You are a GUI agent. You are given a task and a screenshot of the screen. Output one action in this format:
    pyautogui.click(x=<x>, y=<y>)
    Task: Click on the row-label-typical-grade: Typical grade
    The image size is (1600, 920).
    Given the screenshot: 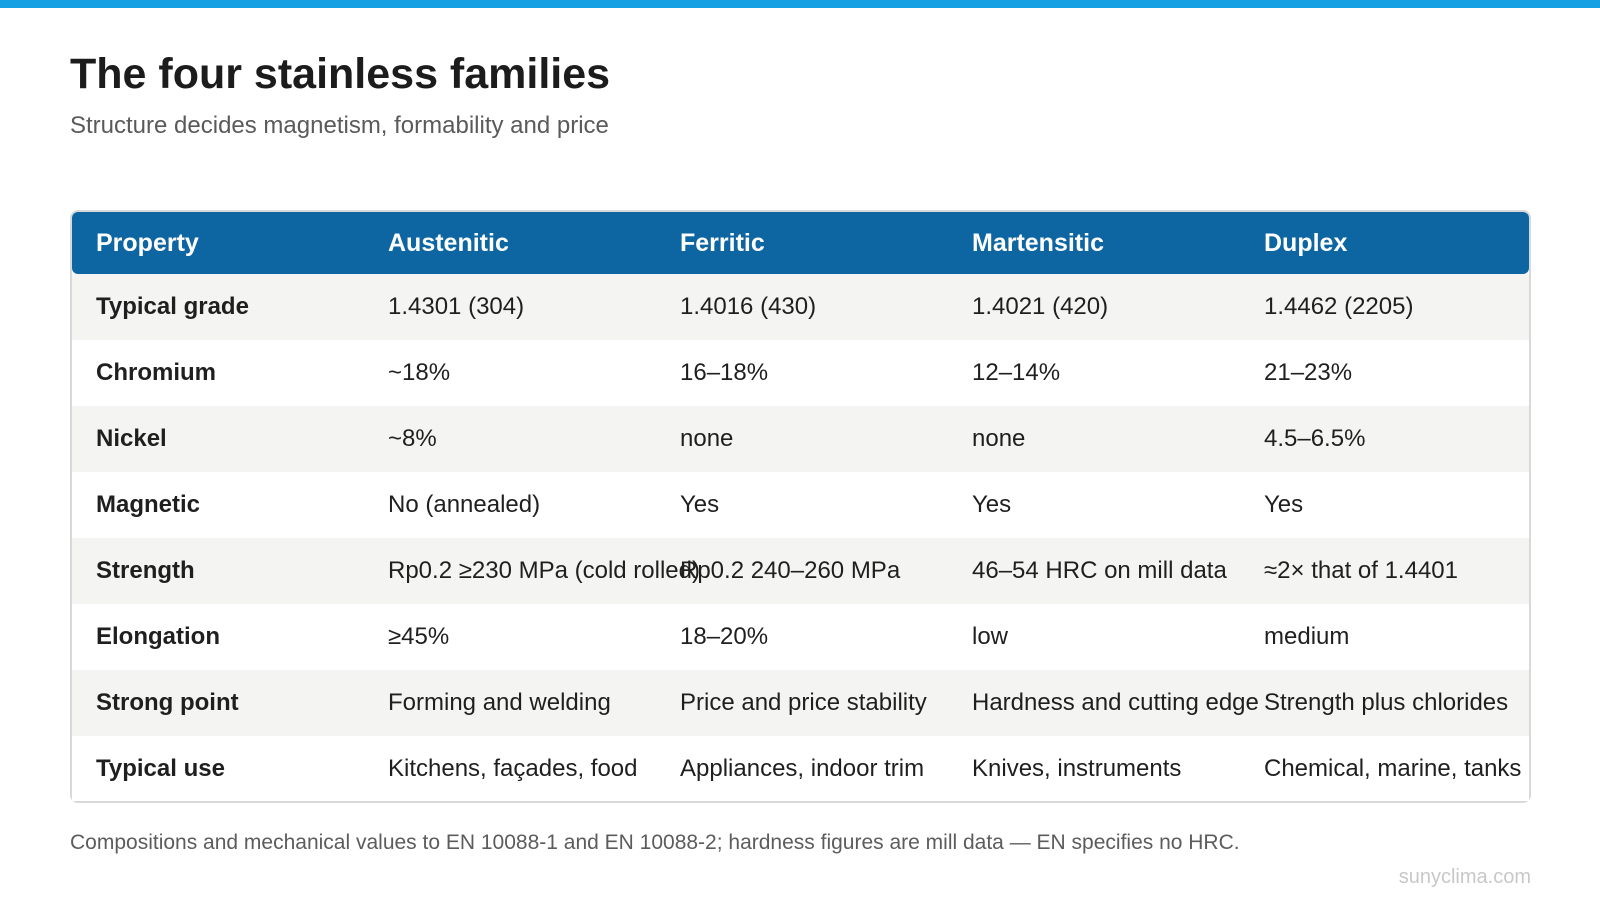 What is the action you would take?
    pyautogui.click(x=172, y=306)
    